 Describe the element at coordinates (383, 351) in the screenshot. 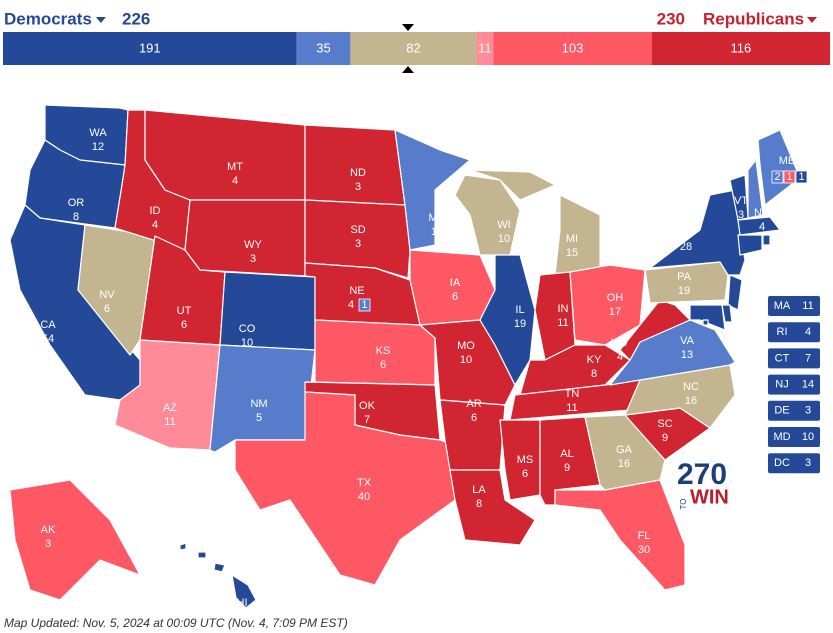

I see `state-abbr: KS` at that location.